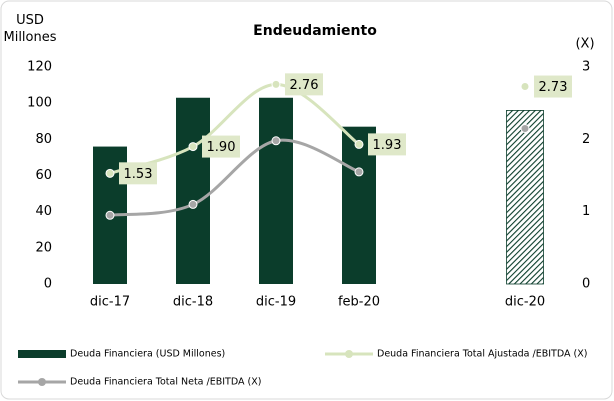  I want to click on value-label: 1.93, so click(387, 145).